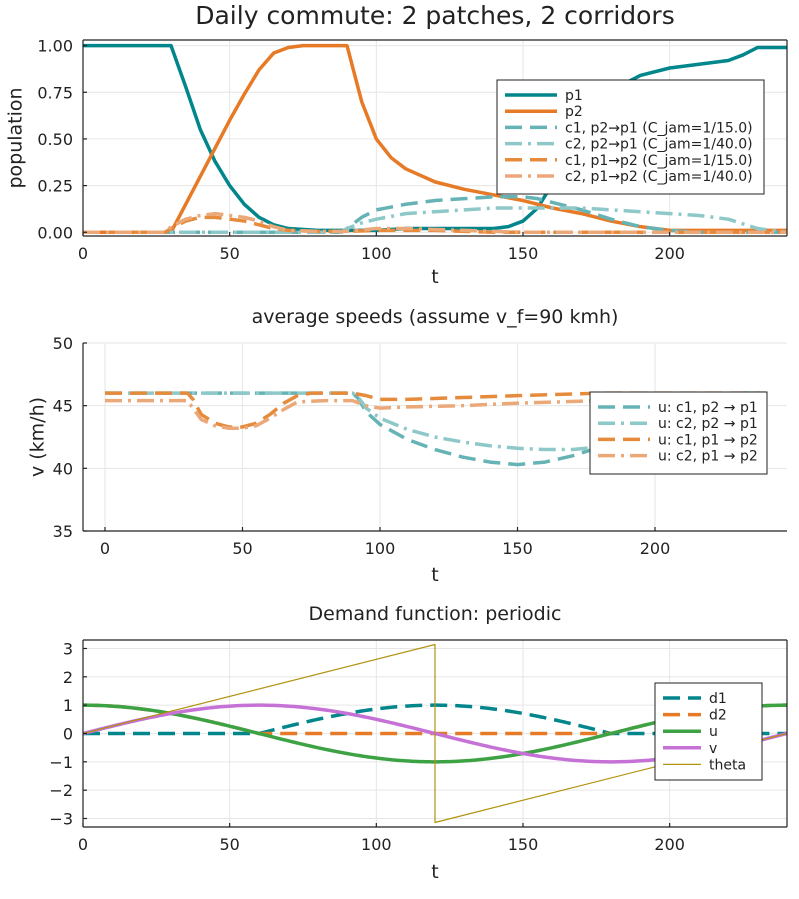 Image resolution: width=799 pixels, height=899 pixels. I want to click on y-axis-label: population, so click(16, 137).